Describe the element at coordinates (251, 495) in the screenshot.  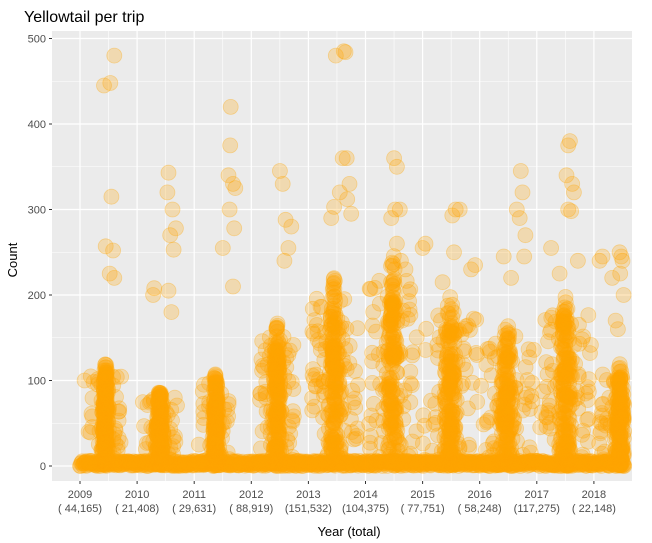
I see `x-tick-year: 2012` at that location.